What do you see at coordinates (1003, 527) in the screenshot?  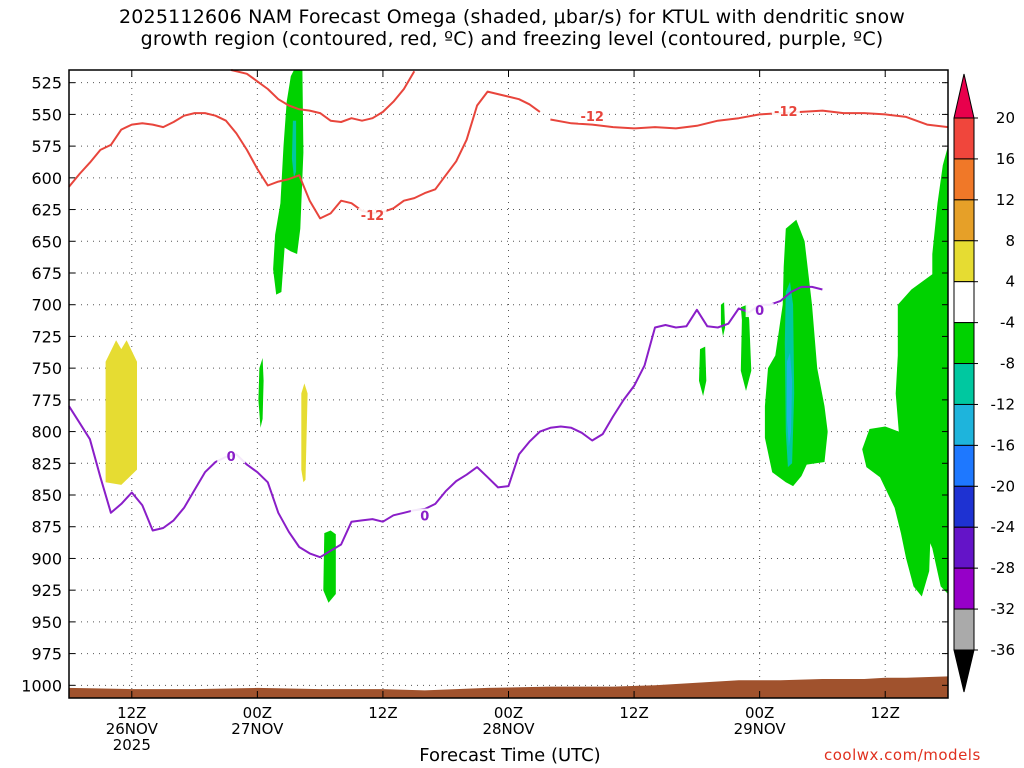 I see `colorbar-label: -24` at bounding box center [1003, 527].